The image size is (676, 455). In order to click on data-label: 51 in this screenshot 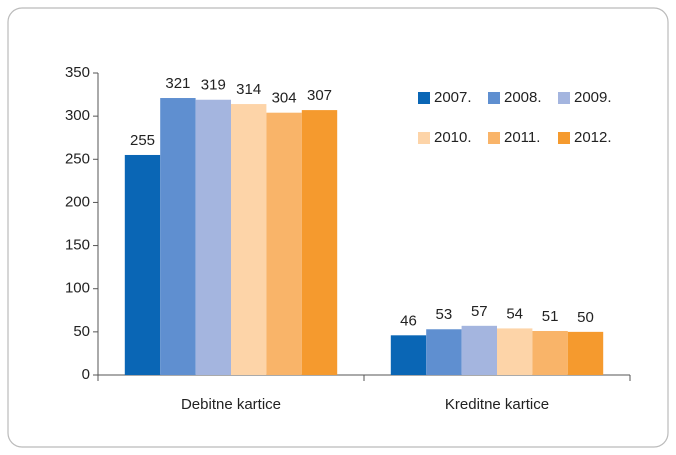, I will do `click(550, 316)`.